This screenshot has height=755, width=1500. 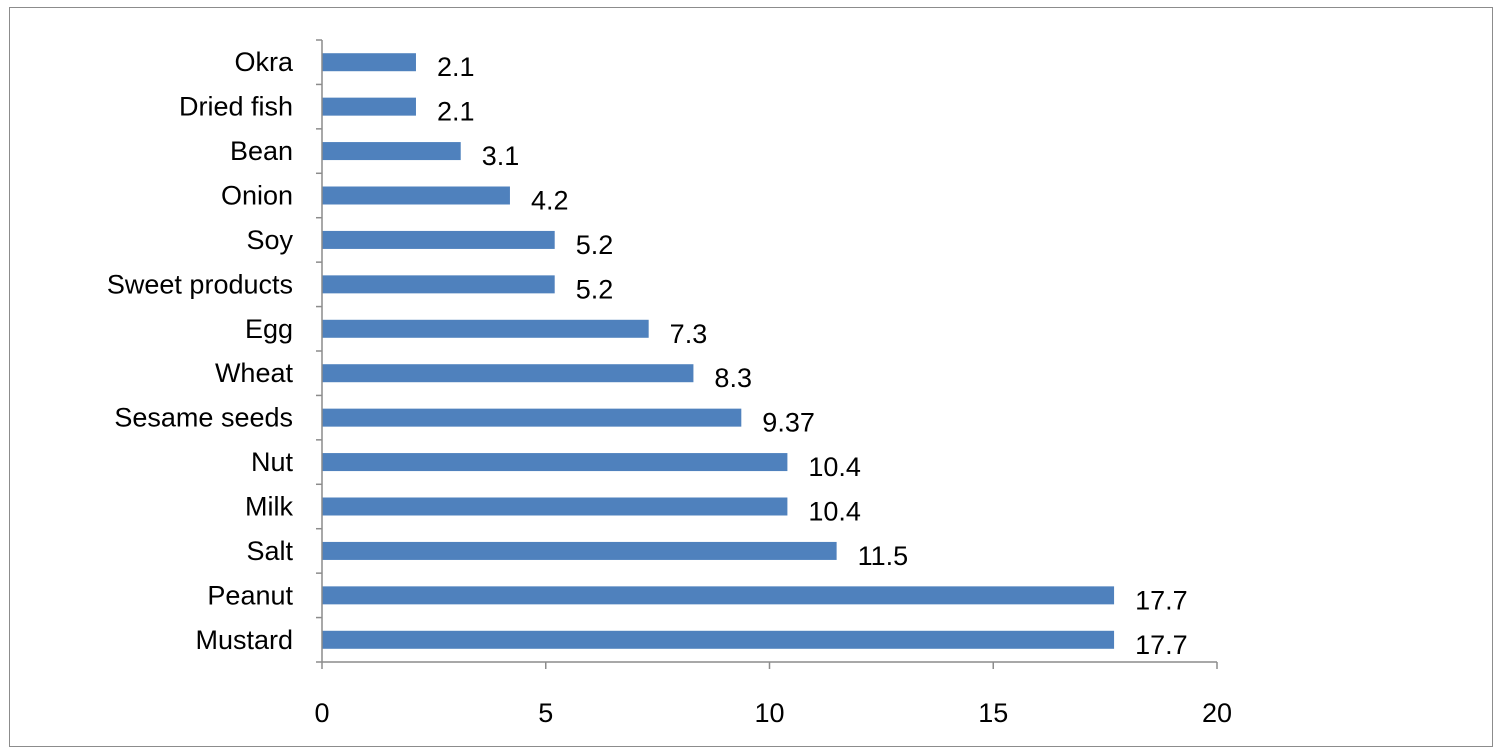 I want to click on category-label: Sesame seeds, so click(x=203, y=418).